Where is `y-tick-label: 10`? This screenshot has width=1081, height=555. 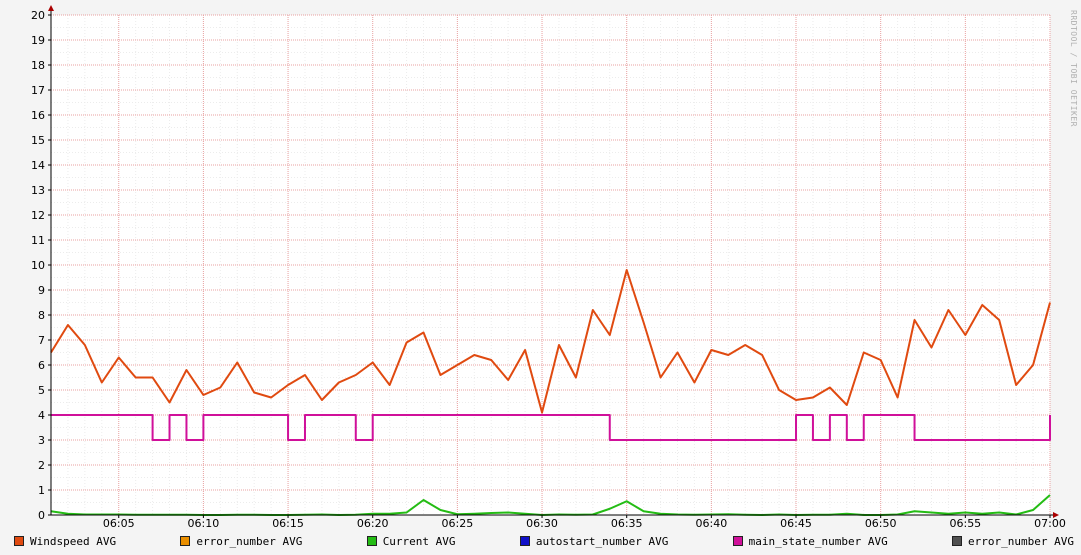 y-tick-label: 10 is located at coordinates (38, 265).